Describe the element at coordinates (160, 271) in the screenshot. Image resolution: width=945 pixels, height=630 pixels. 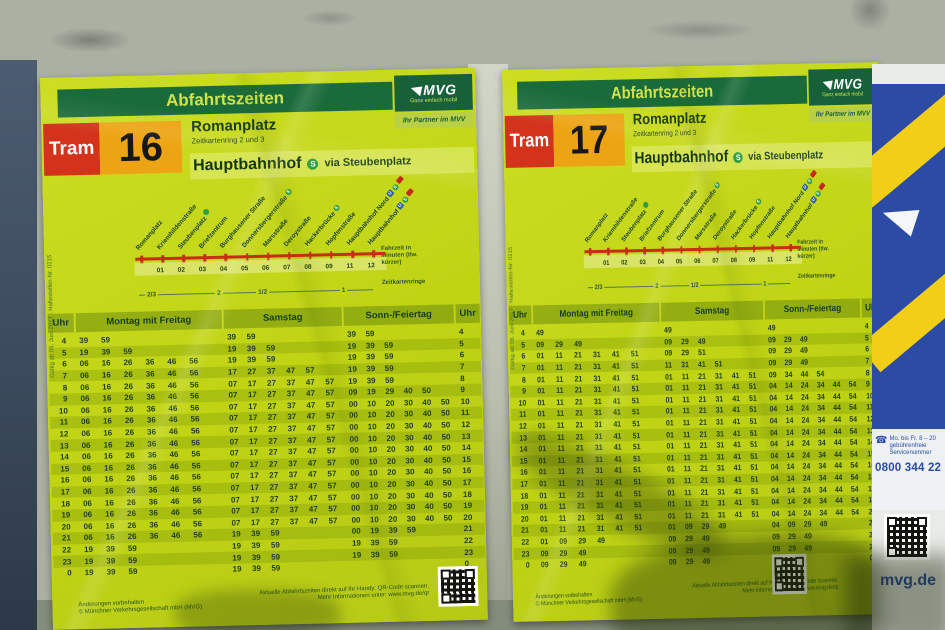
I see `travel-minute: 01` at that location.